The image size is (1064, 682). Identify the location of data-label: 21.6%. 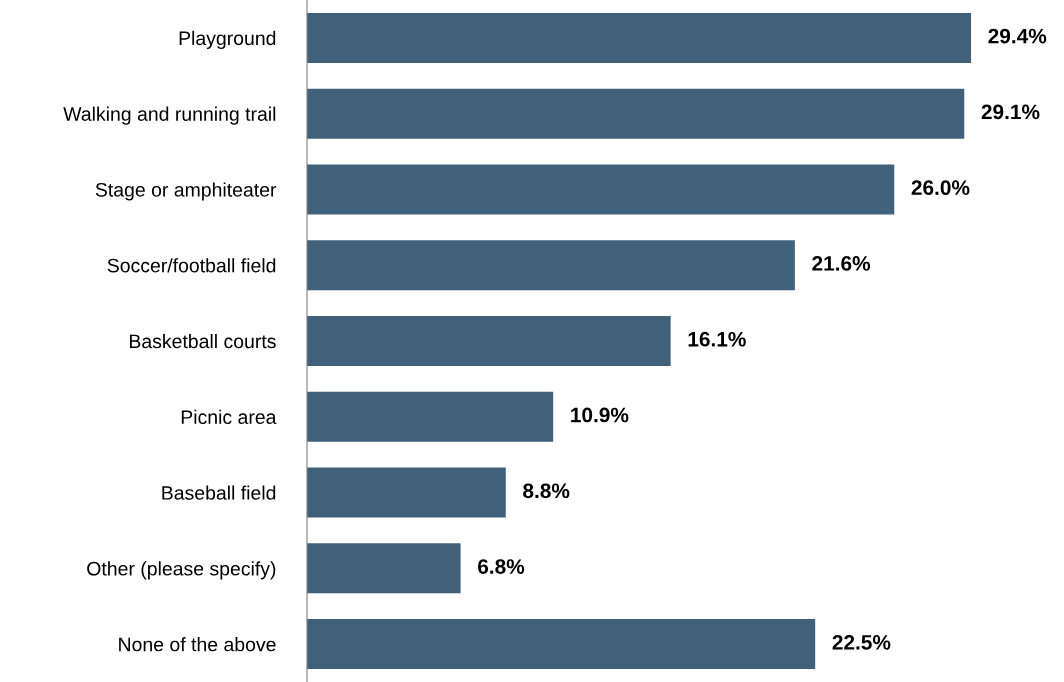
(841, 263).